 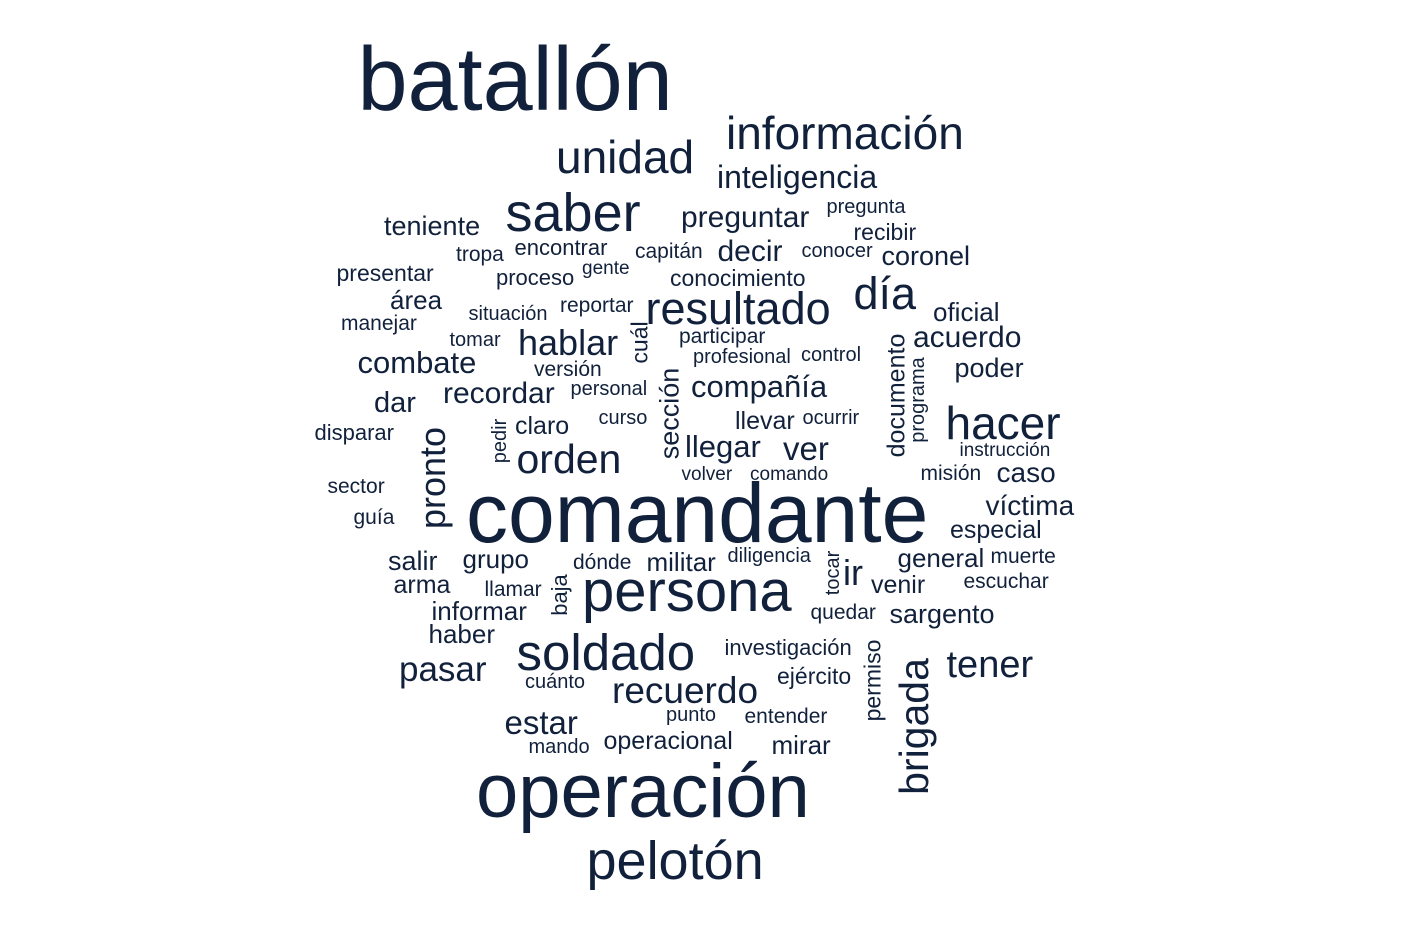 What do you see at coordinates (989, 367) in the screenshot?
I see `word-poder: poder` at bounding box center [989, 367].